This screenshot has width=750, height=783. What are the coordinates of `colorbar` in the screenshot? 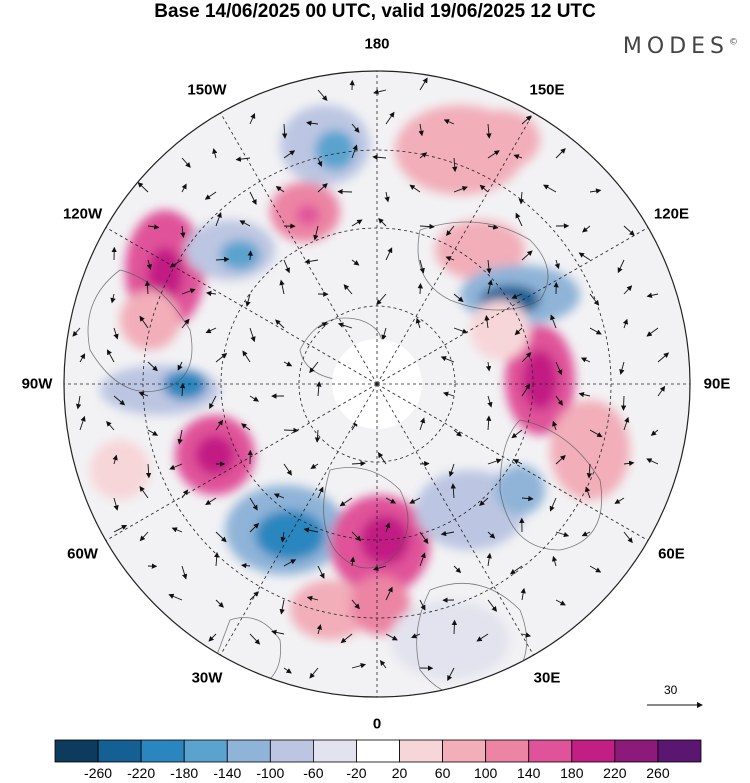 It's located at (378, 751).